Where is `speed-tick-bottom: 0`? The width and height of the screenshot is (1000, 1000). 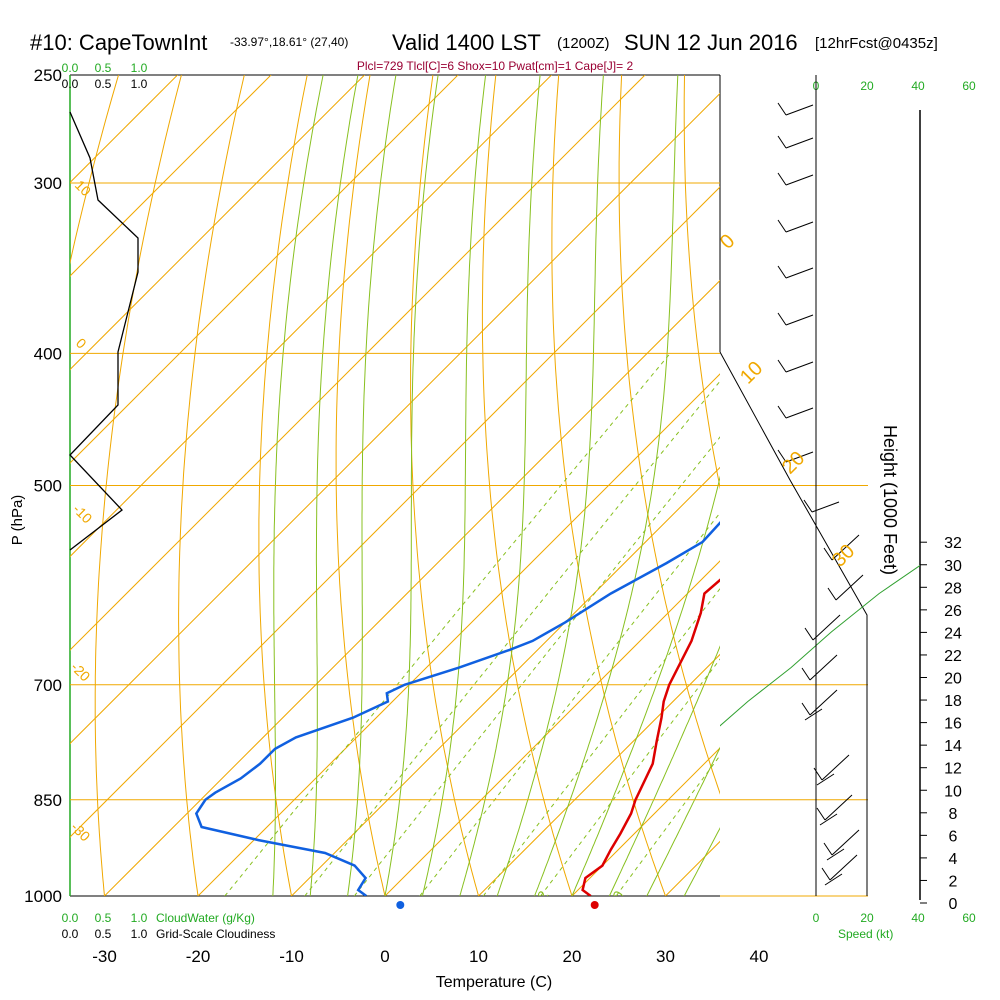
speed-tick-bottom: 0 is located at coordinates (816, 918).